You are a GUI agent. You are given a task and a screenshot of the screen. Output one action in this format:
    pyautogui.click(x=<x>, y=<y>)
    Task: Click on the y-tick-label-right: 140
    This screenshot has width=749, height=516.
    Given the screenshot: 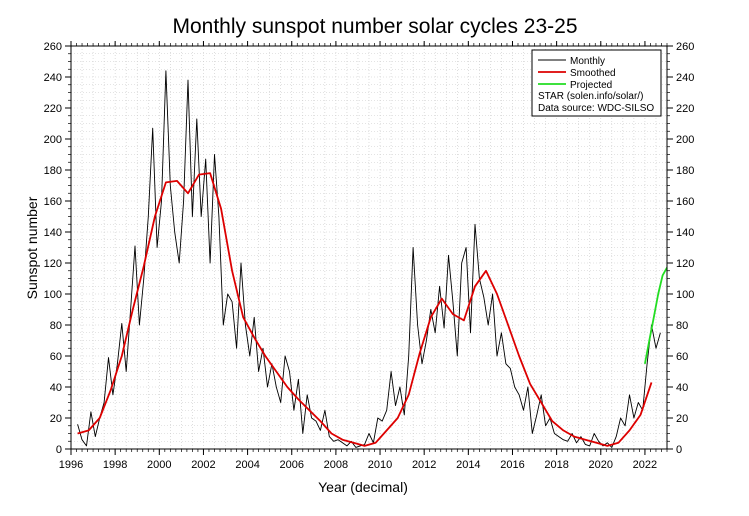 What is the action you would take?
    pyautogui.click(x=685, y=233)
    